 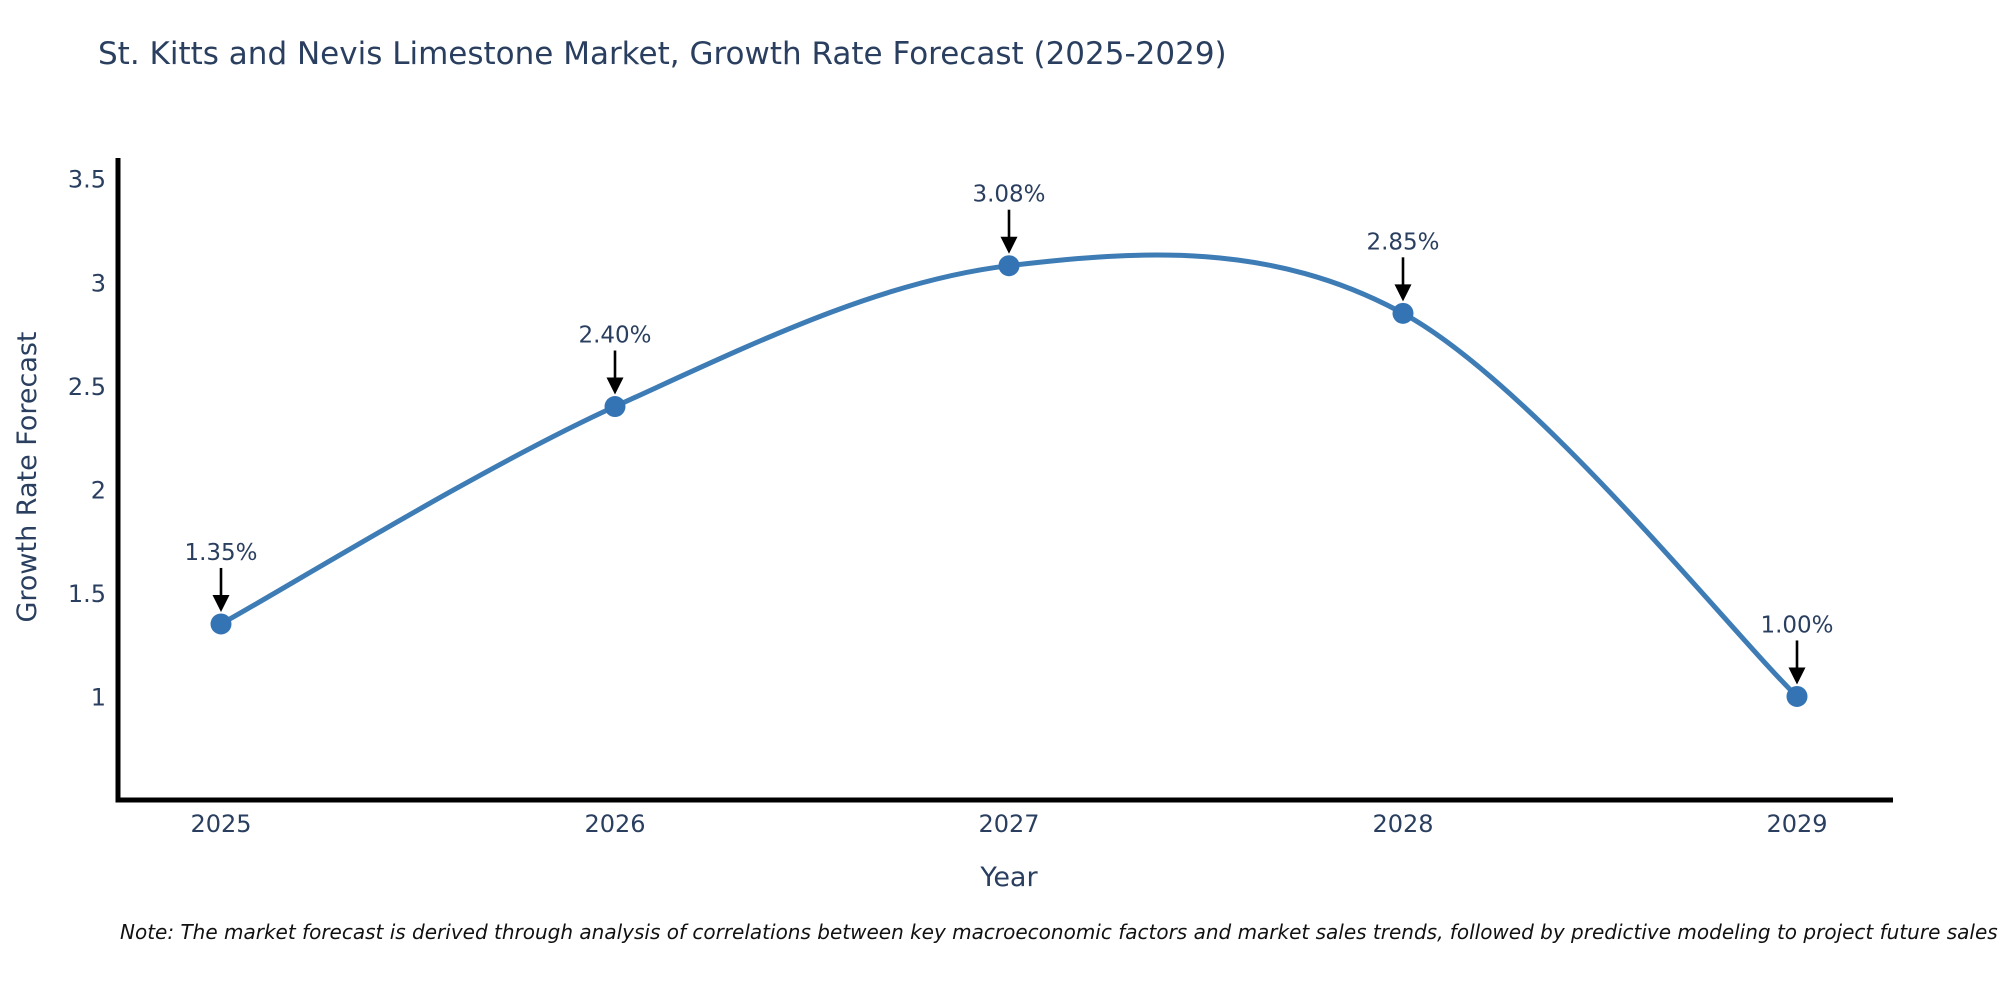 What do you see at coordinates (1402, 242) in the screenshot?
I see `data-point-label: 2.85%` at bounding box center [1402, 242].